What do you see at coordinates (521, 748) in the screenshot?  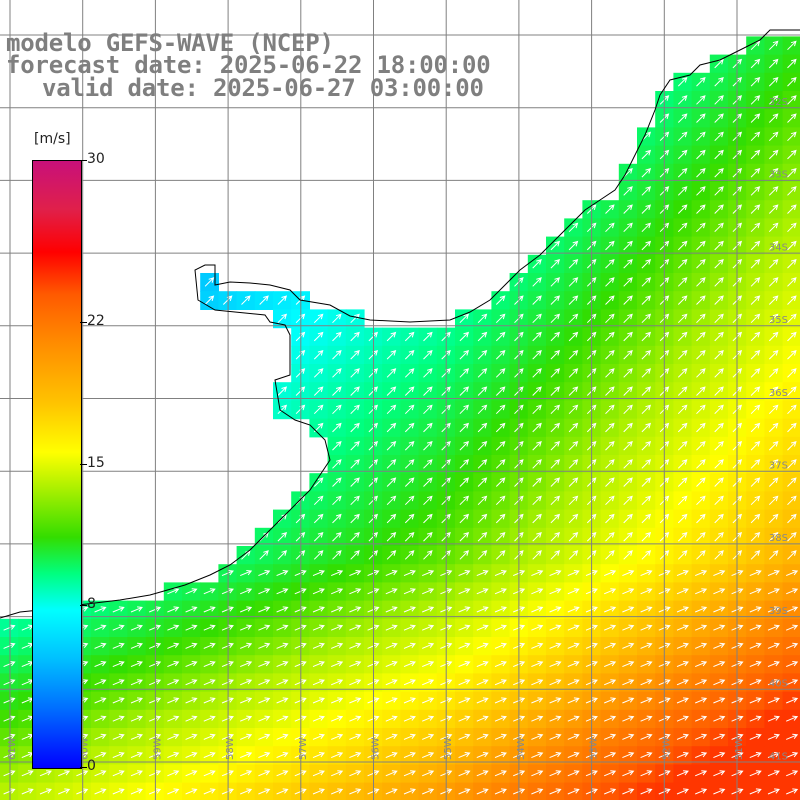 I see `lon-label: 54W` at bounding box center [521, 748].